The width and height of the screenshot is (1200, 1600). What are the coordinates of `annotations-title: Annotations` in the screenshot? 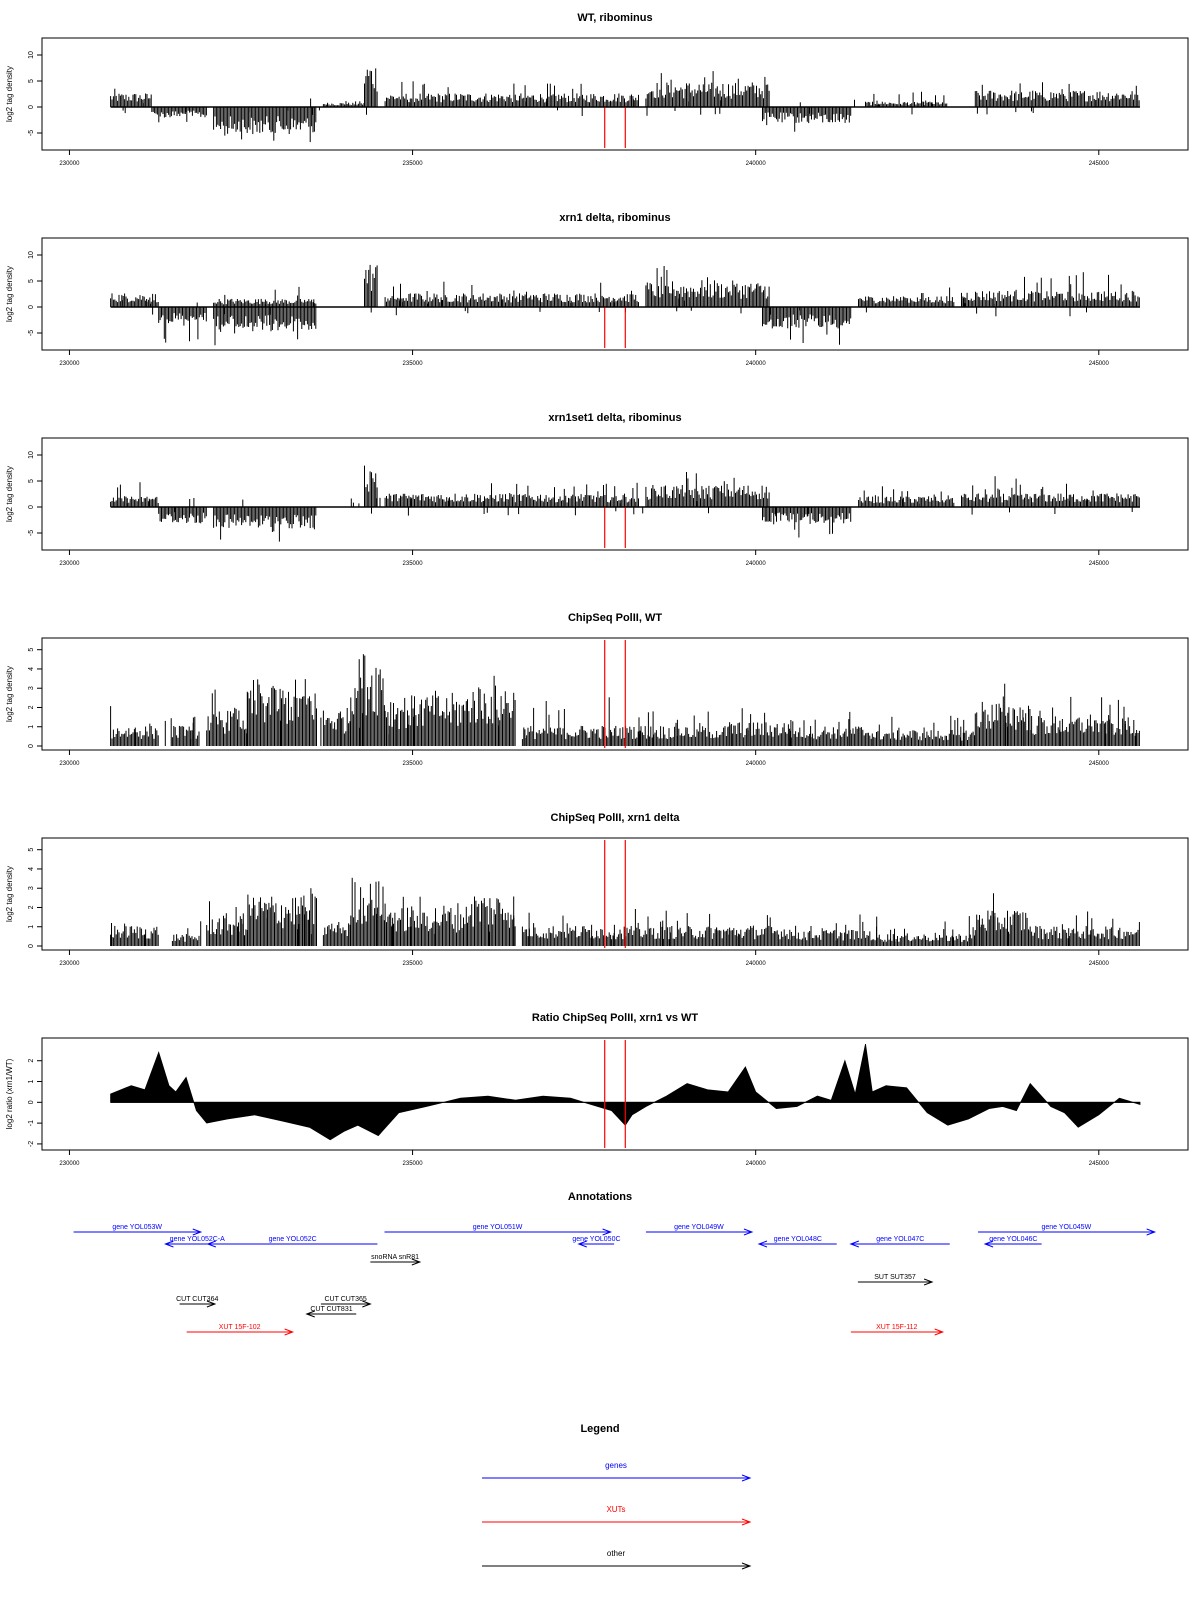 It's located at (600, 1197).